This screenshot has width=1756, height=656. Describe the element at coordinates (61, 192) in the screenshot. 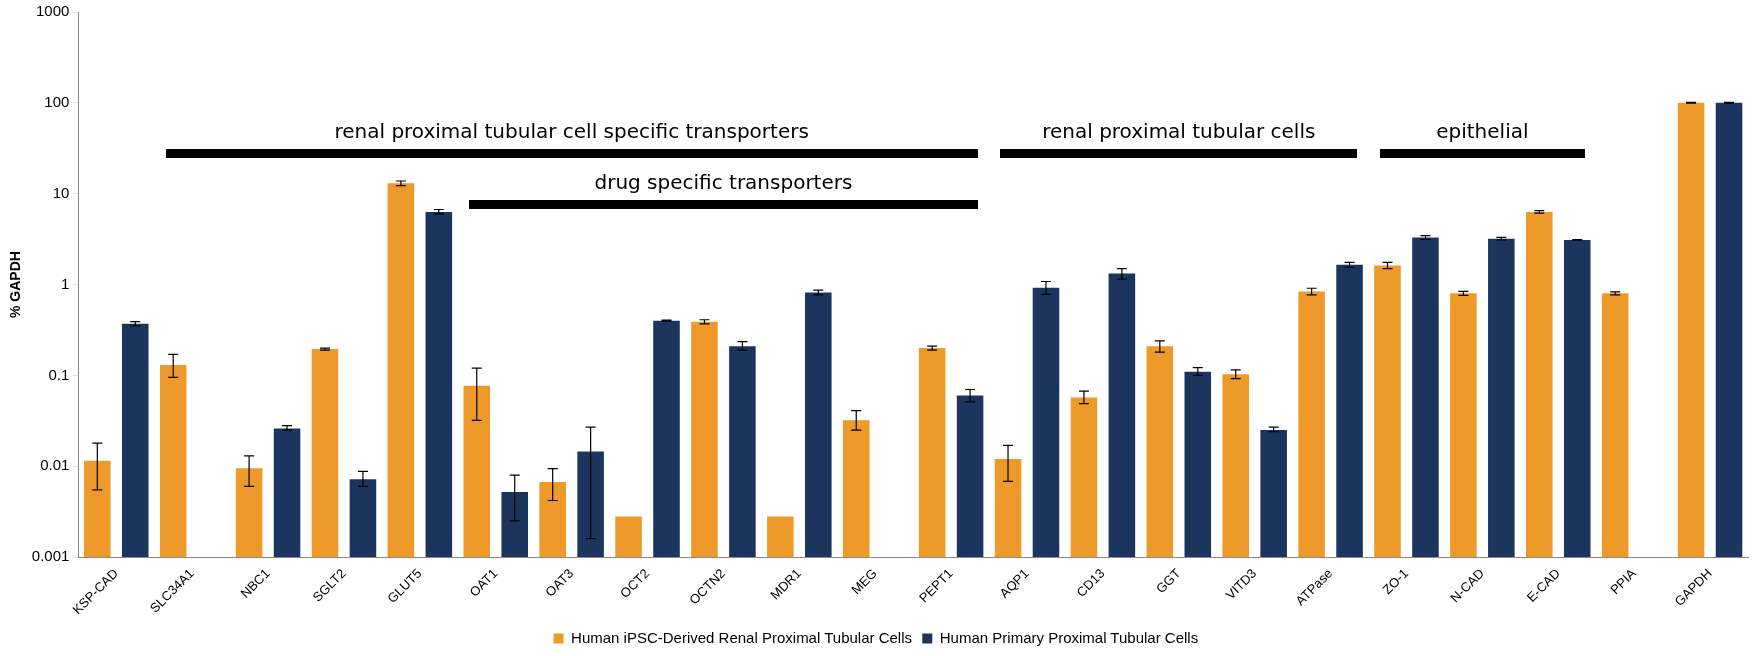

I see `y-tick-label: 10` at that location.